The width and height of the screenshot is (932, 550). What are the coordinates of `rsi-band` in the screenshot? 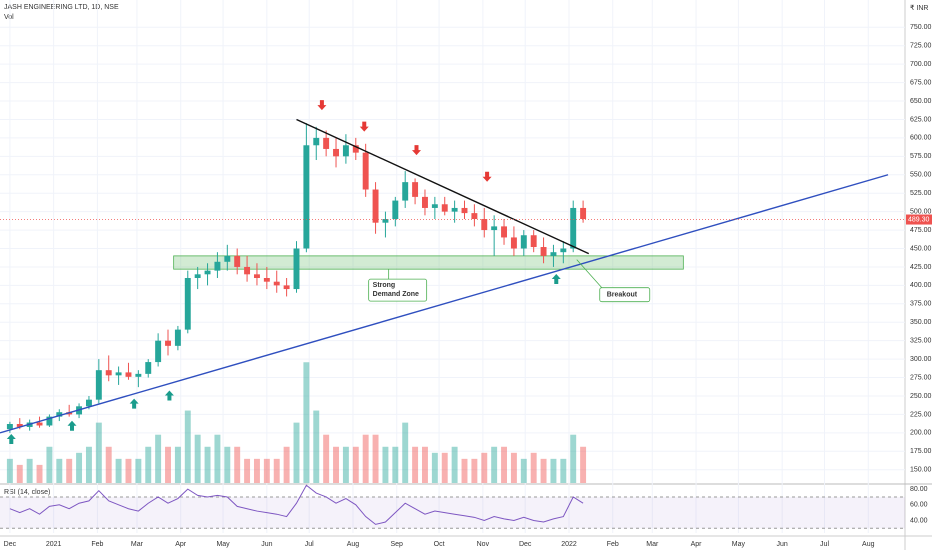 It's located at (452, 512).